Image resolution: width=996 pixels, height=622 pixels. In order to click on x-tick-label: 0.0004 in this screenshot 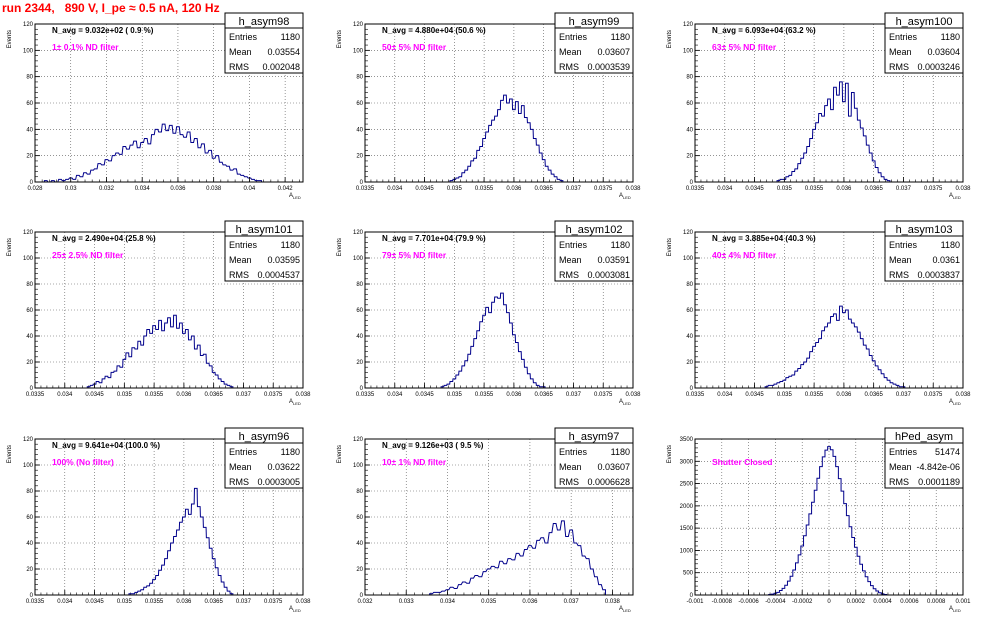, I will do `click(882, 602)`.